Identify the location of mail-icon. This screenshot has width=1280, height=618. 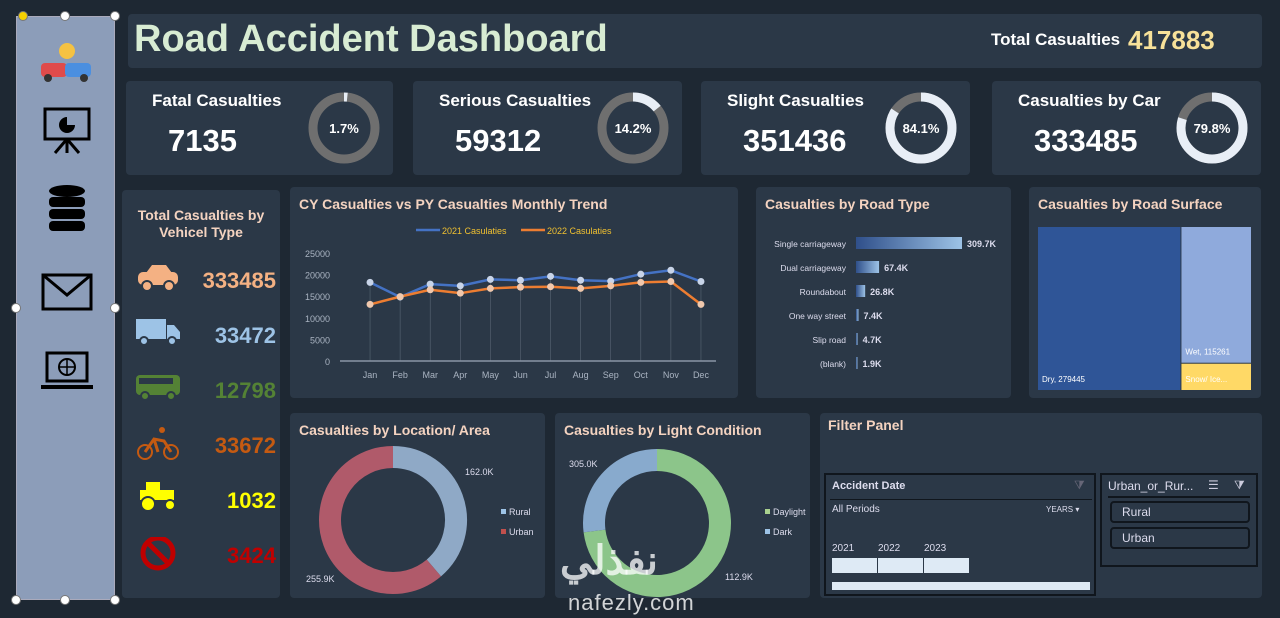
(67, 292).